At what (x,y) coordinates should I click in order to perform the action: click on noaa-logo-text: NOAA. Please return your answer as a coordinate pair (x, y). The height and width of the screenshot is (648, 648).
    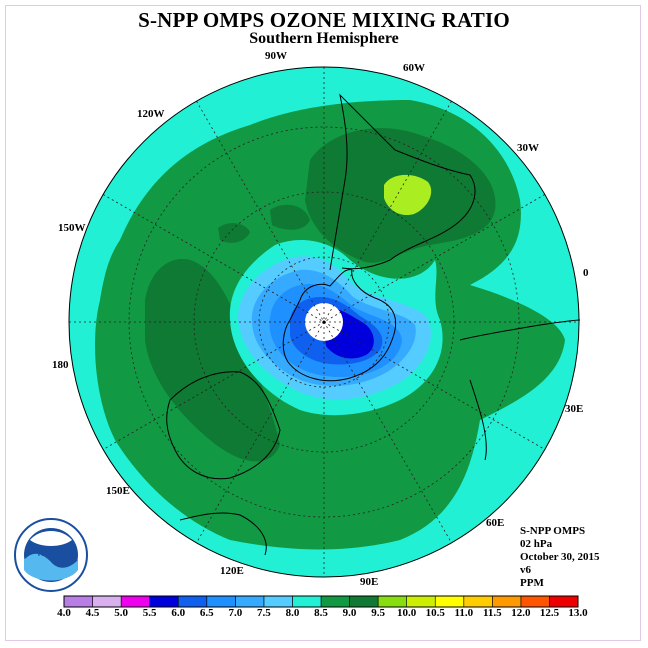
    Looking at the image, I should click on (51, 553).